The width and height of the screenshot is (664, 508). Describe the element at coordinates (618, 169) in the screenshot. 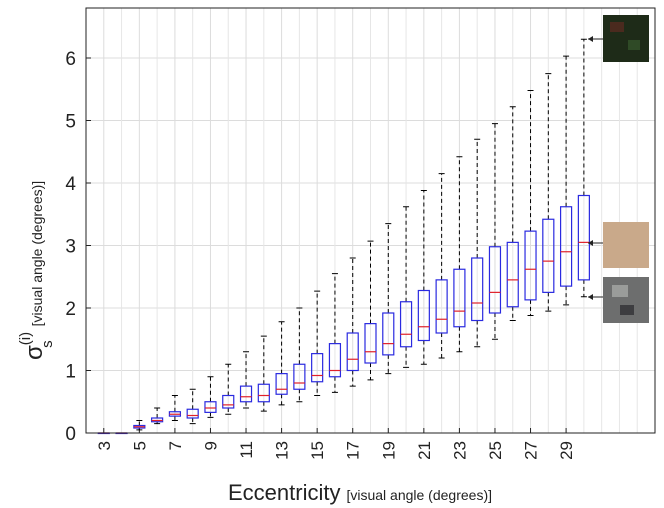

I see `example-images` at that location.